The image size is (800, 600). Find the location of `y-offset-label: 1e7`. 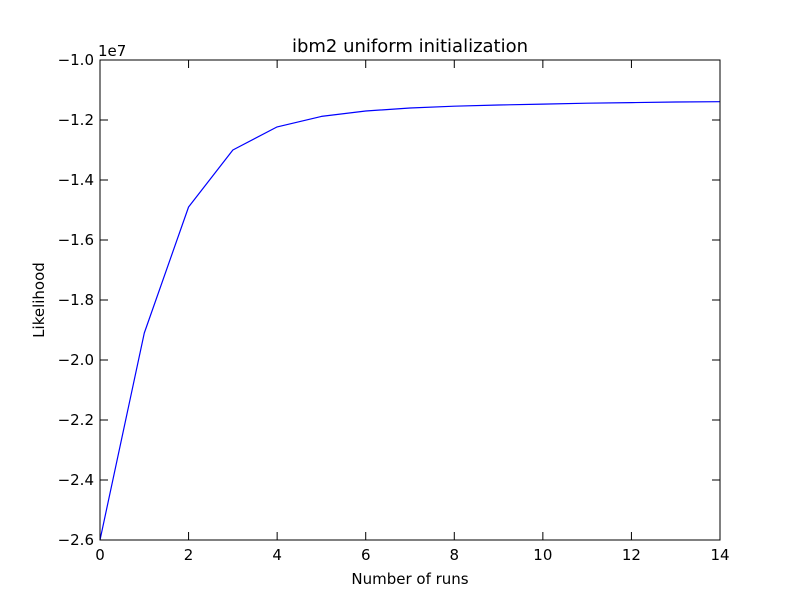

y-offset-label: 1e7 is located at coordinates (112, 51).